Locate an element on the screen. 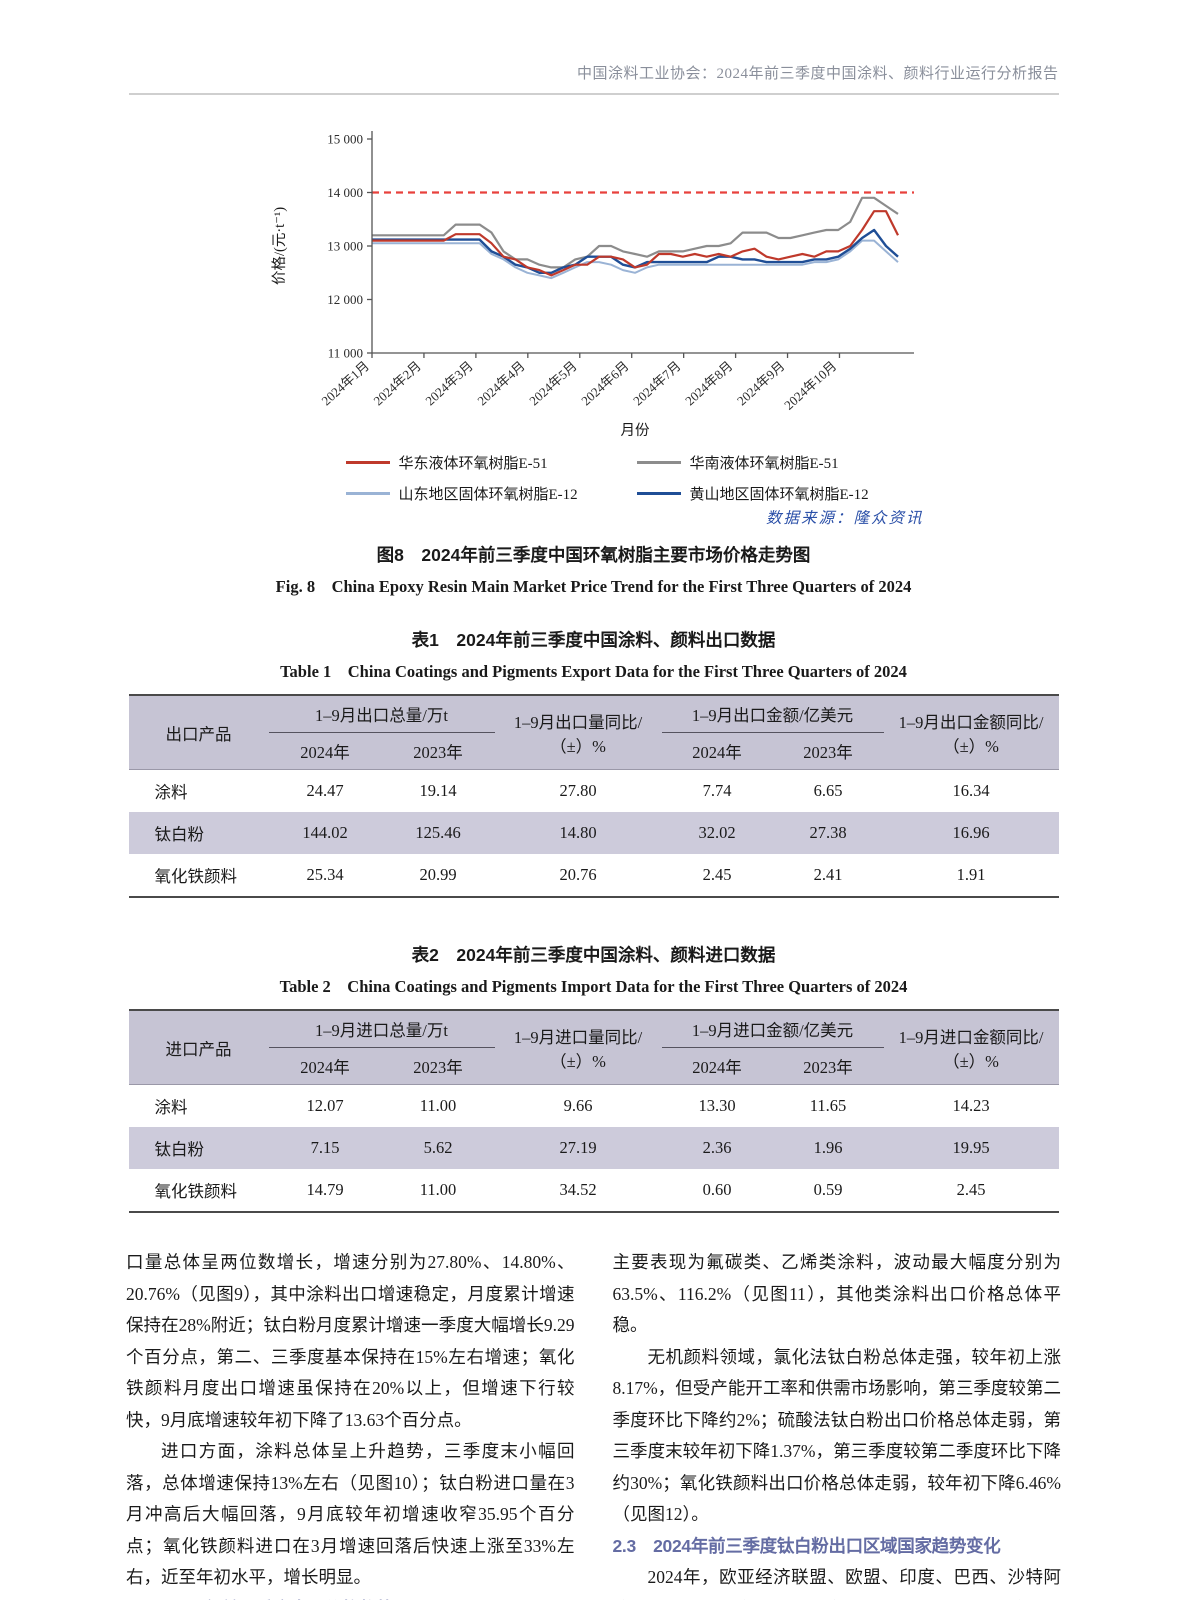 The height and width of the screenshot is (1600, 1187). col-header-product: 进口产品 is located at coordinates (198, 1047).